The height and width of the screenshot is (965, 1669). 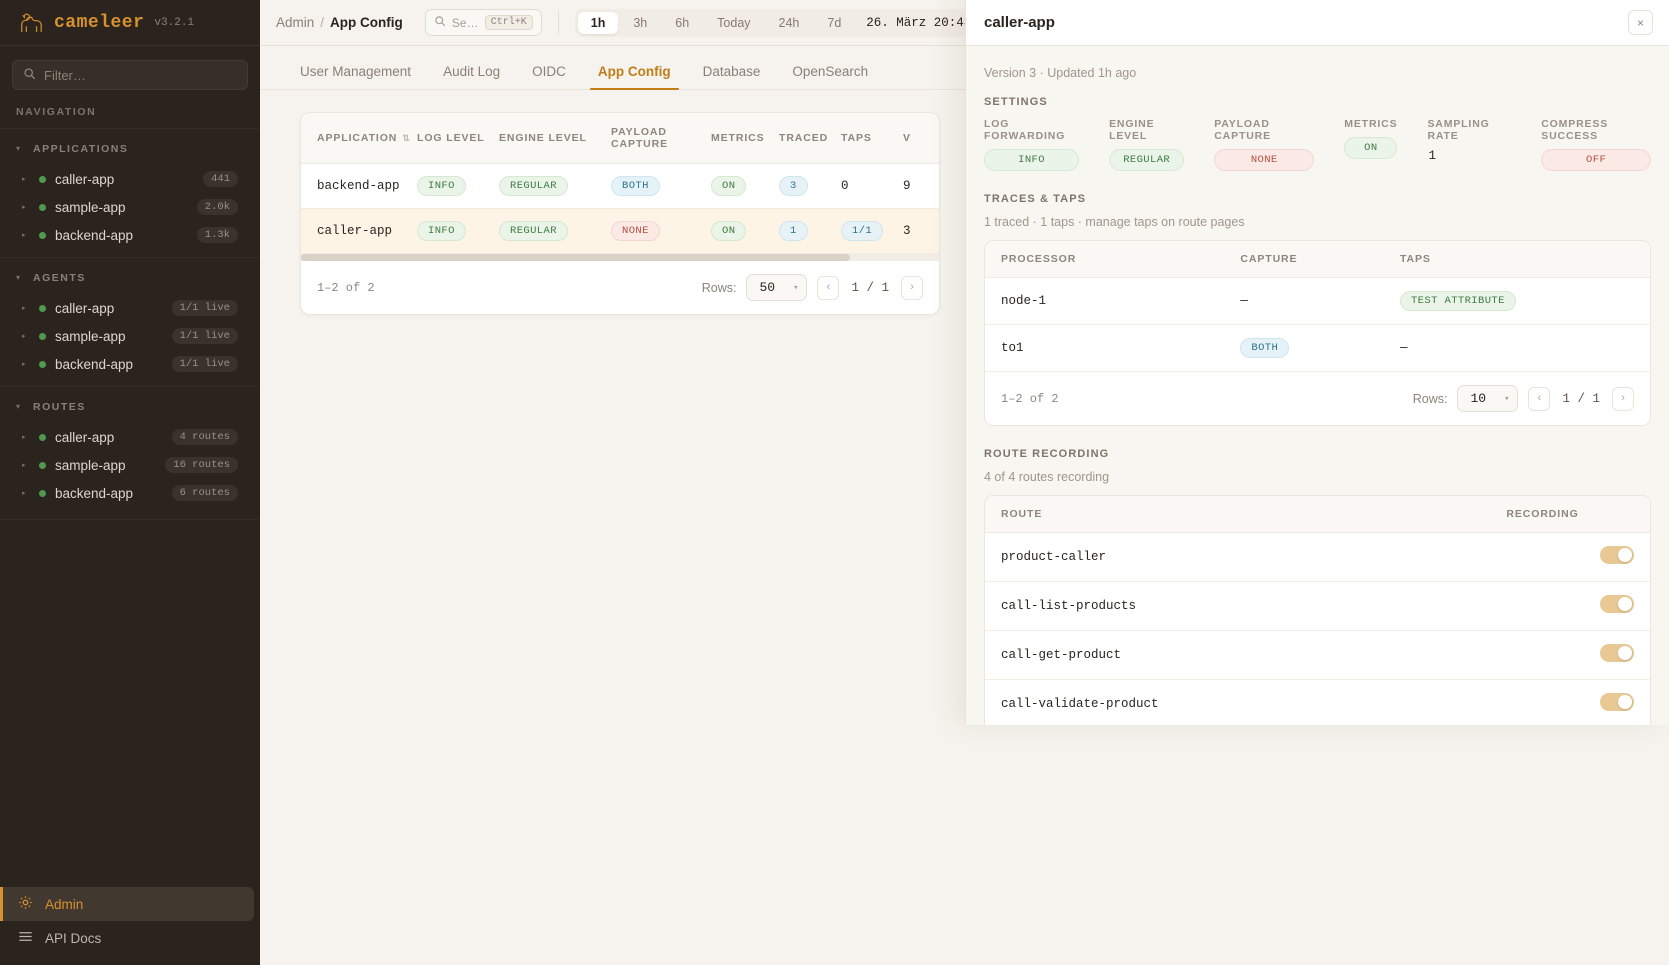 What do you see at coordinates (59, 278) in the screenshot?
I see `sidebar-group-title: AGENTS` at bounding box center [59, 278].